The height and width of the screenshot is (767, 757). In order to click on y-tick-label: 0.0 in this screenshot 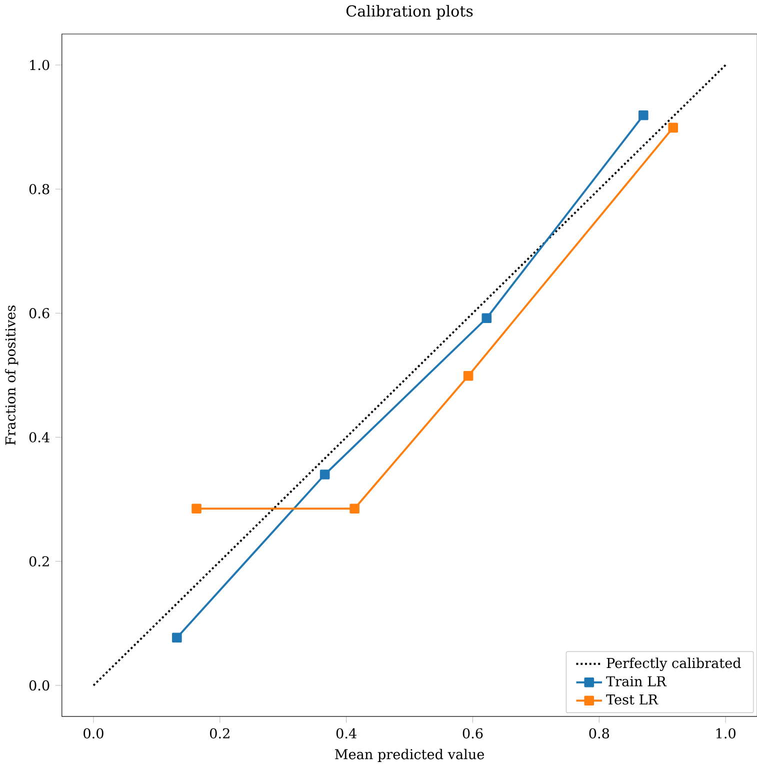, I will do `click(39, 685)`.